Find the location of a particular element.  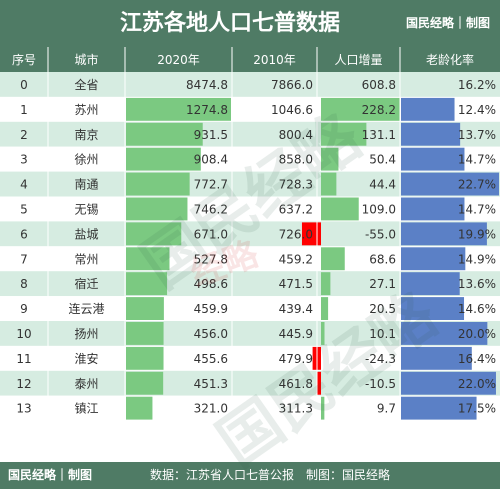

table-cell-aging: 14.9% is located at coordinates (477, 259).